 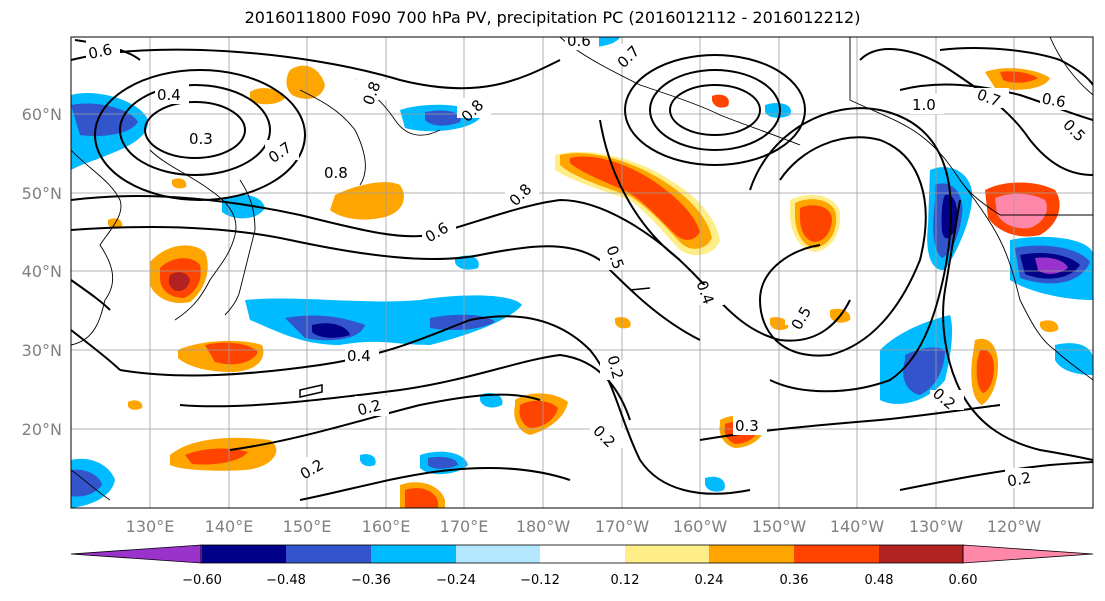 I want to click on lon-tick-label: 170°E, so click(x=464, y=526).